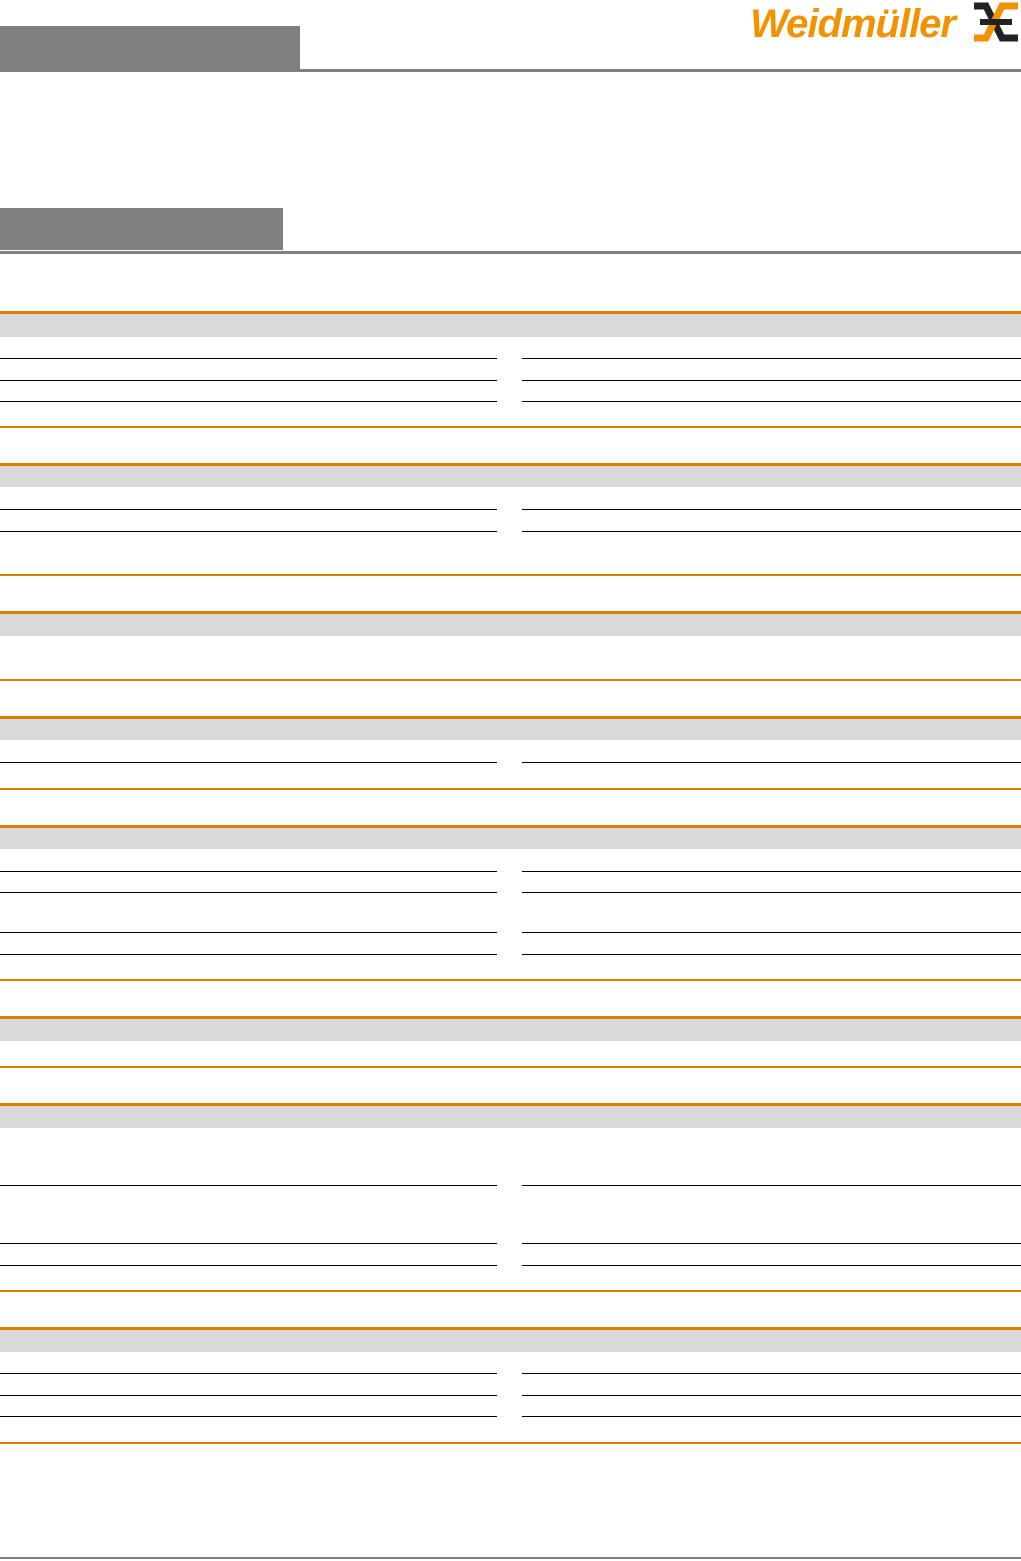 The height and width of the screenshot is (1561, 1021). What do you see at coordinates (141, 229) in the screenshot?
I see `subtitle-box` at bounding box center [141, 229].